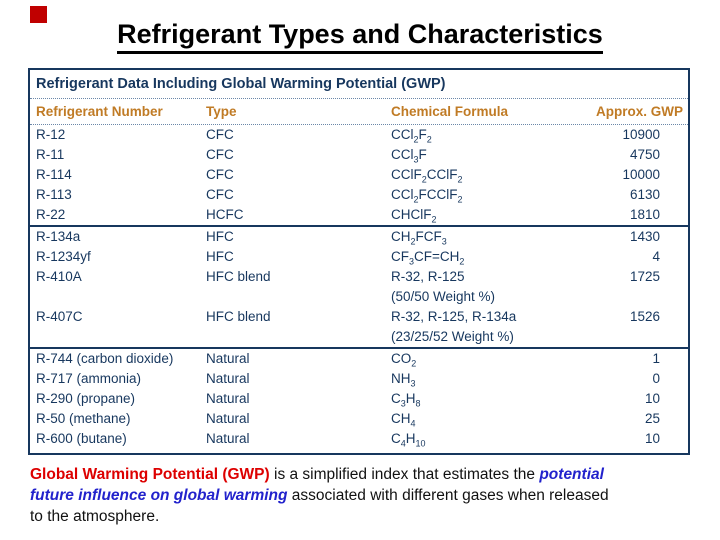 Image resolution: width=720 pixels, height=540 pixels. I want to click on red-corner-marker, so click(38, 14).